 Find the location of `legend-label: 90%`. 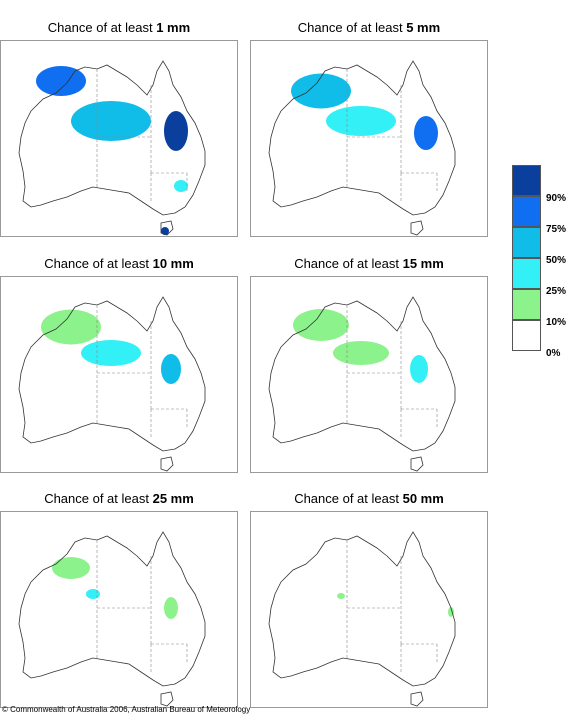

legend-label: 90% is located at coordinates (556, 198).